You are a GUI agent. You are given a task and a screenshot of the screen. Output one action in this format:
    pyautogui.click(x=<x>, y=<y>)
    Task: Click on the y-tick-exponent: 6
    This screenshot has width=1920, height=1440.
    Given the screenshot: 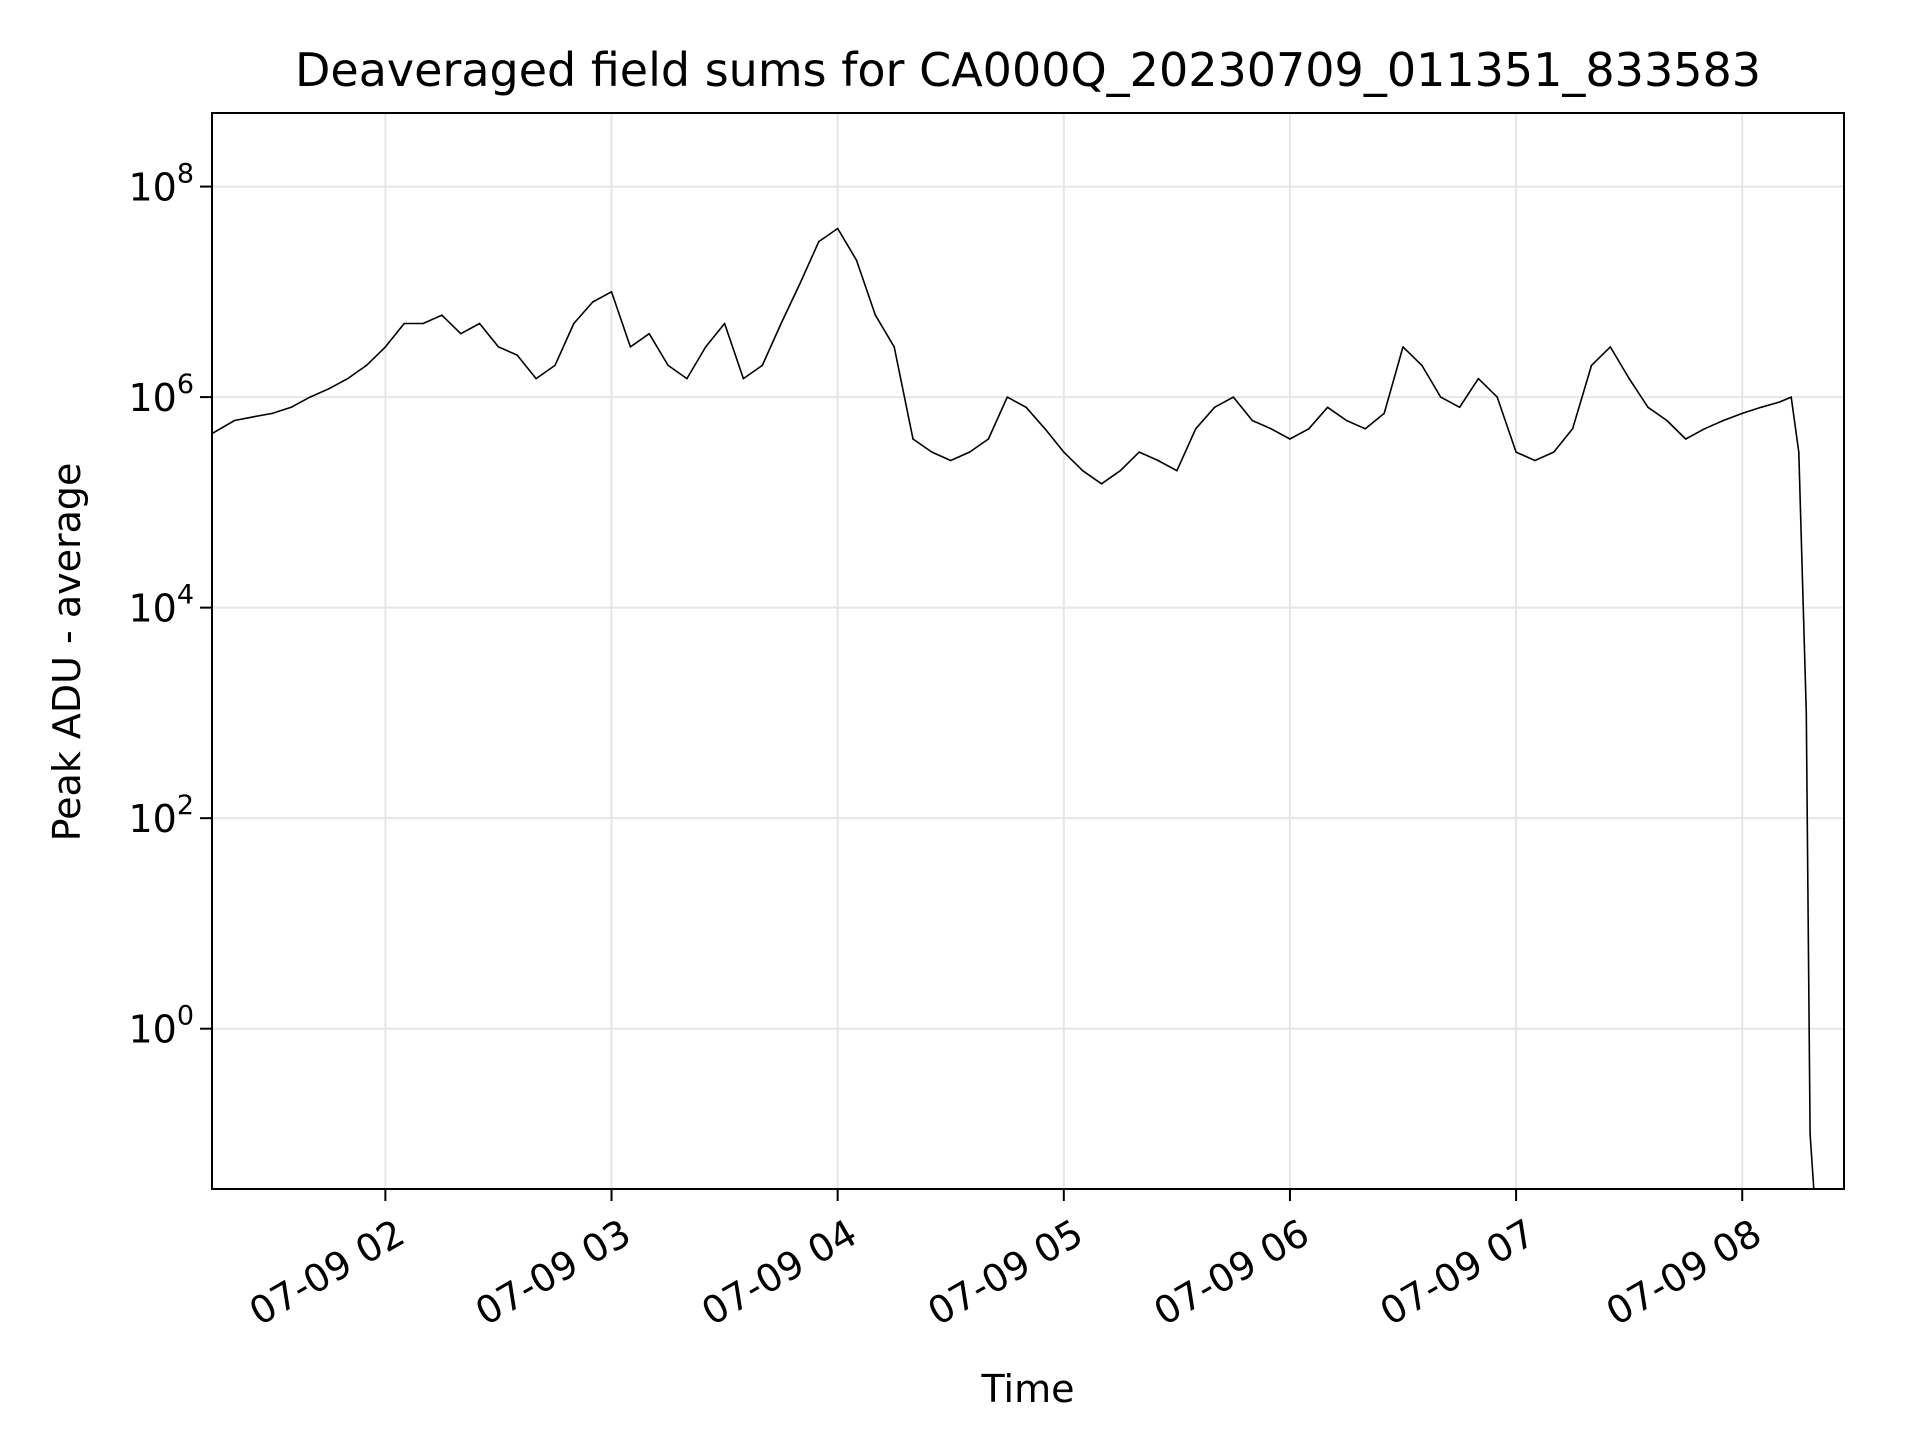 What is the action you would take?
    pyautogui.click(x=185, y=384)
    